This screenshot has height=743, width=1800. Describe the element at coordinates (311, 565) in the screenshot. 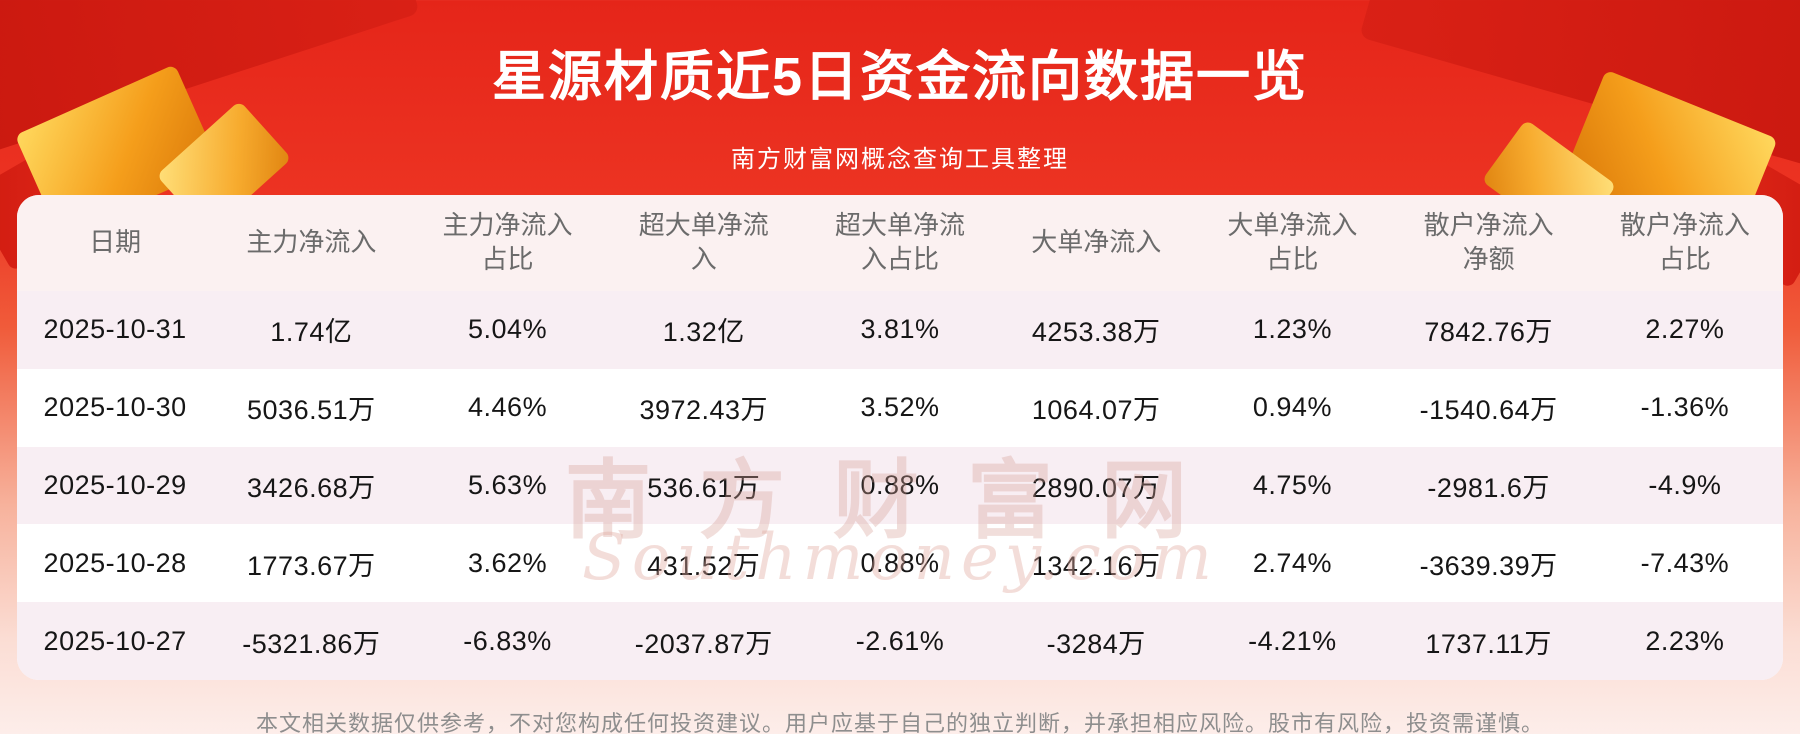

I see `value-cell: 1773.67万` at that location.